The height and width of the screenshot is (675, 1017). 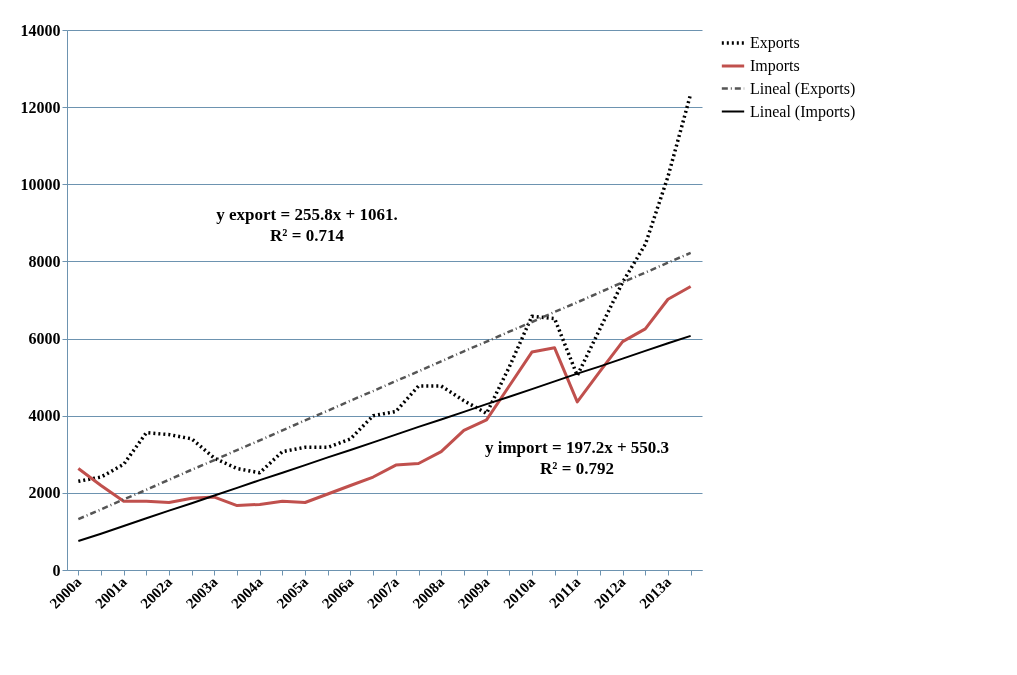 What do you see at coordinates (40, 184) in the screenshot?
I see `y-tick-label: 10000` at bounding box center [40, 184].